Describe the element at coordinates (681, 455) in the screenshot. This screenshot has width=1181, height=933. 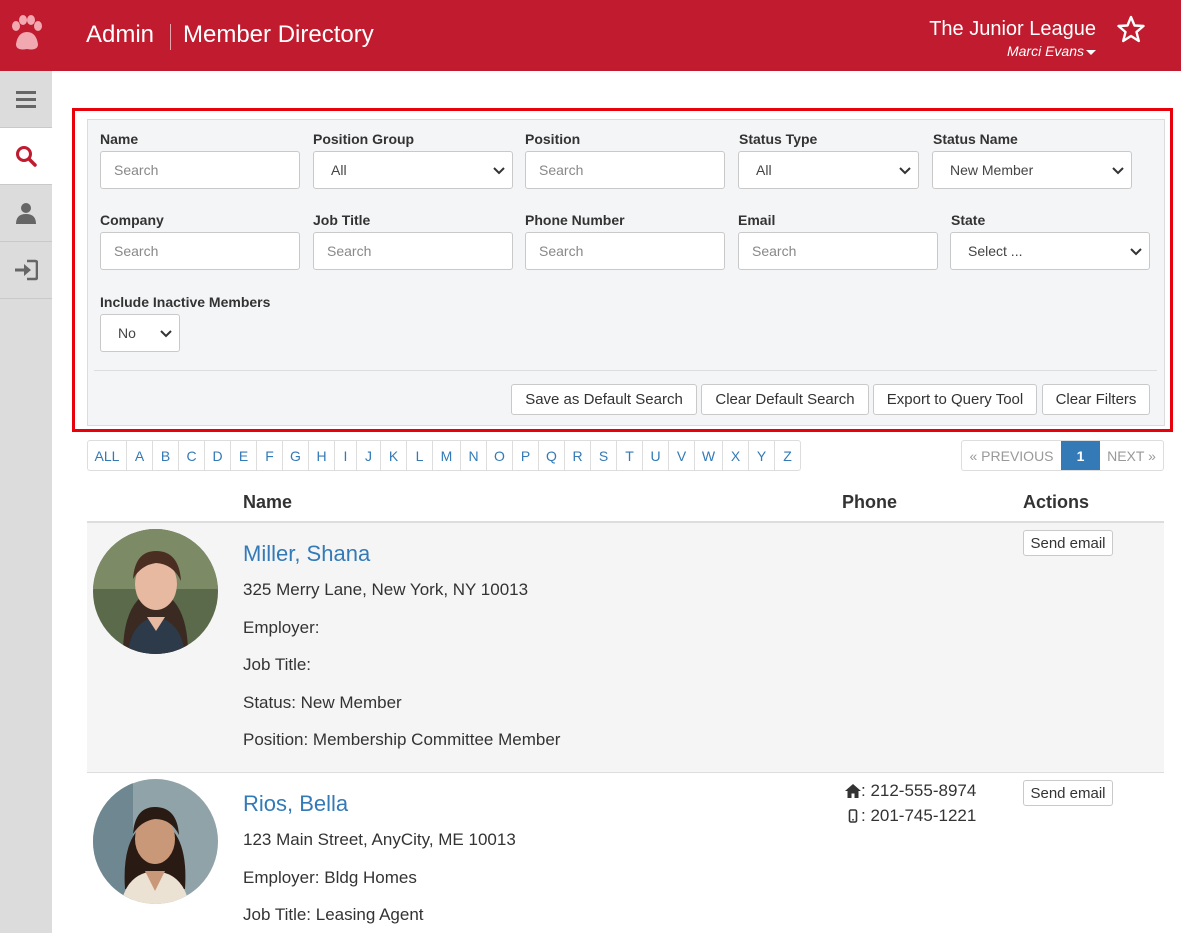
I see `alpha-link-v: V` at that location.